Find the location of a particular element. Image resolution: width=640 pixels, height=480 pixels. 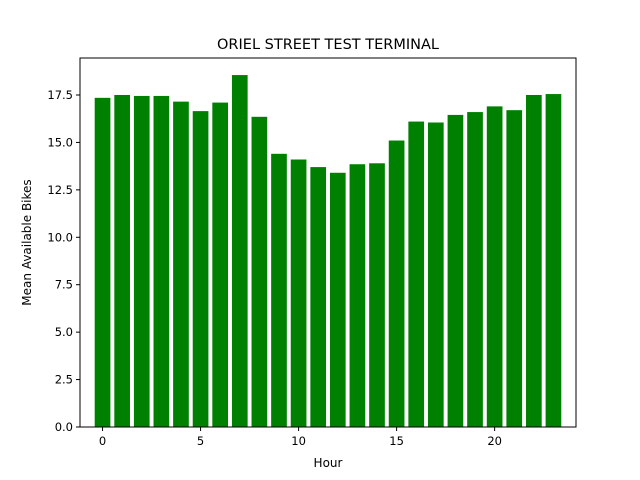

y-tick-label: 2.5 is located at coordinates (64, 380).